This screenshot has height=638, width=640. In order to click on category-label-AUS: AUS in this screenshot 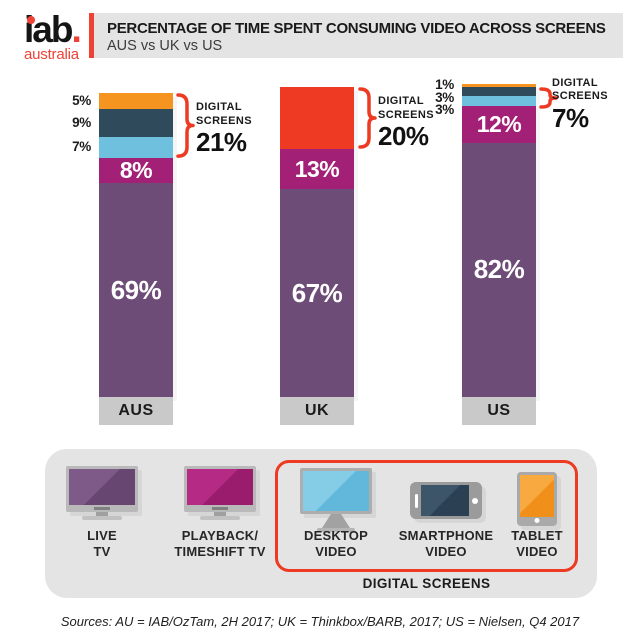, I will do `click(136, 411)`.